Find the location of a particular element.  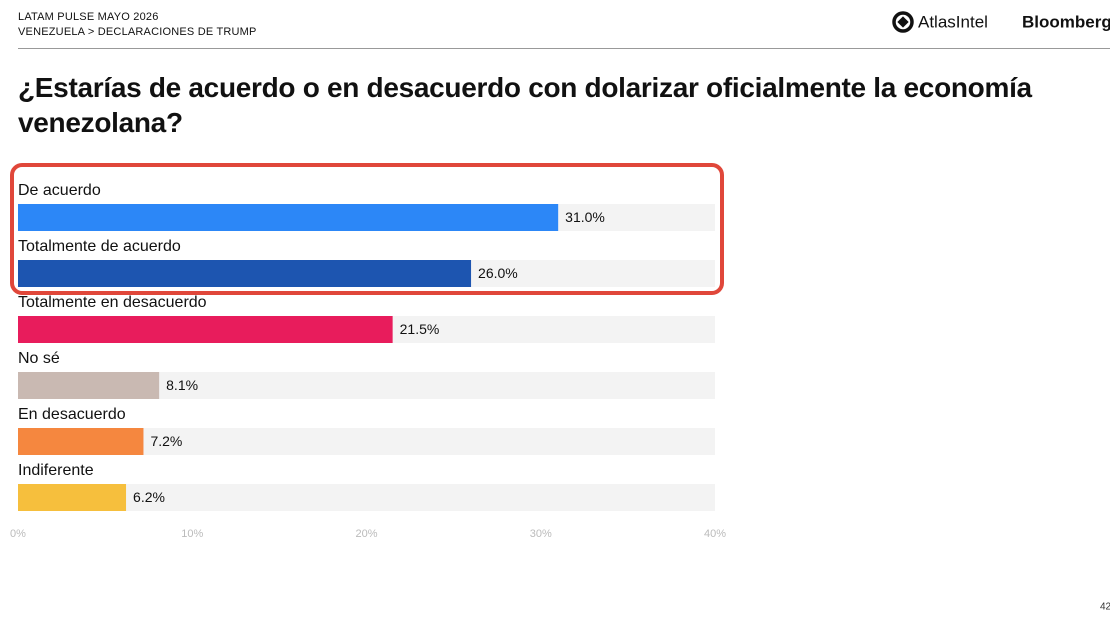

value-label: 8.1% is located at coordinates (182, 385).